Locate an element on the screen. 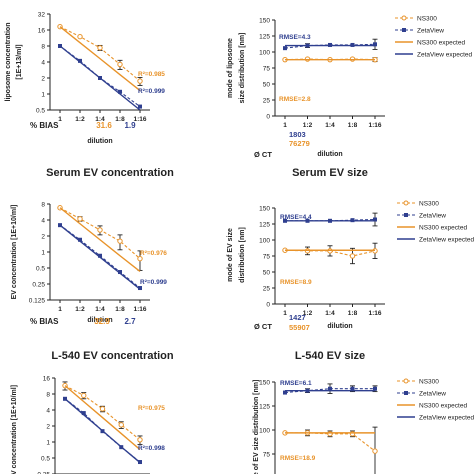 The width and height of the screenshot is (474, 474). legend-label: ZetaView expected is located at coordinates (446, 418).